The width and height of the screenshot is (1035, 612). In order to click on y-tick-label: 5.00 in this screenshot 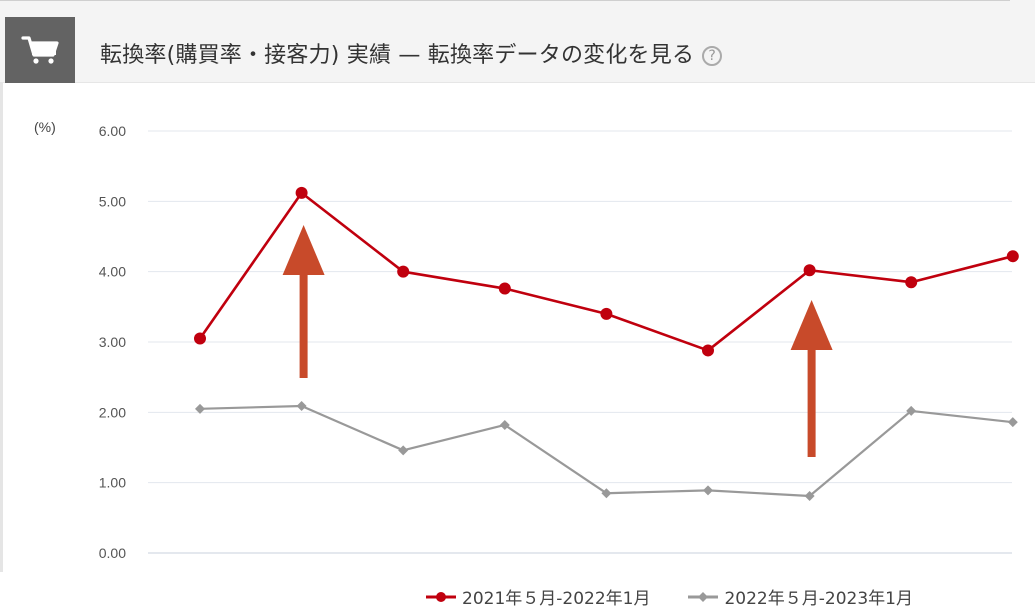, I will do `click(112, 201)`.